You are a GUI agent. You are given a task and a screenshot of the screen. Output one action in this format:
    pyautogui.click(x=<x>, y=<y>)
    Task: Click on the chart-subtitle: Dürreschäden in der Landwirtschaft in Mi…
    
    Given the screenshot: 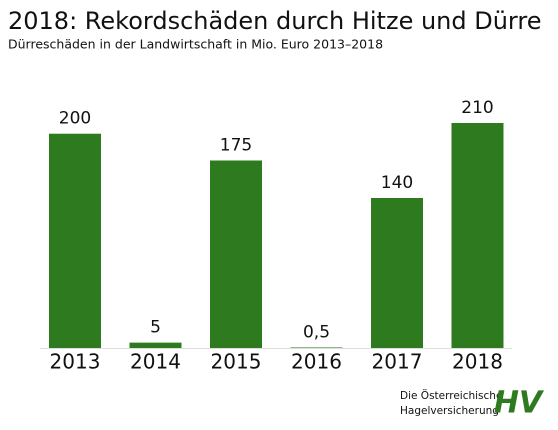 What is the action you would take?
    pyautogui.click(x=195, y=44)
    